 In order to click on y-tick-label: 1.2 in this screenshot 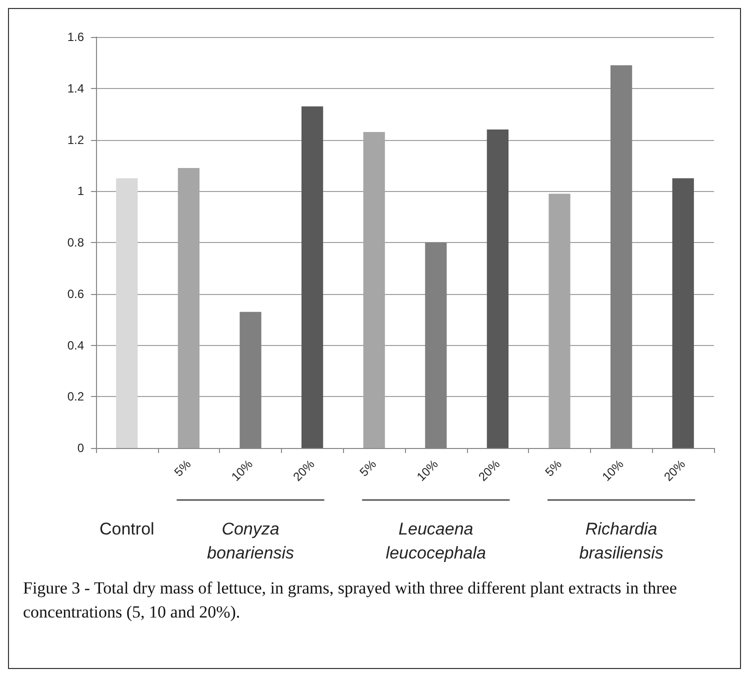, I will do `click(75, 139)`.